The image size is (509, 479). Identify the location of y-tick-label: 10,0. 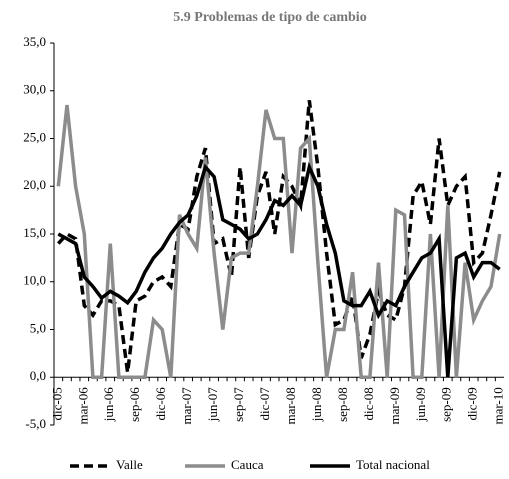
(34, 280).